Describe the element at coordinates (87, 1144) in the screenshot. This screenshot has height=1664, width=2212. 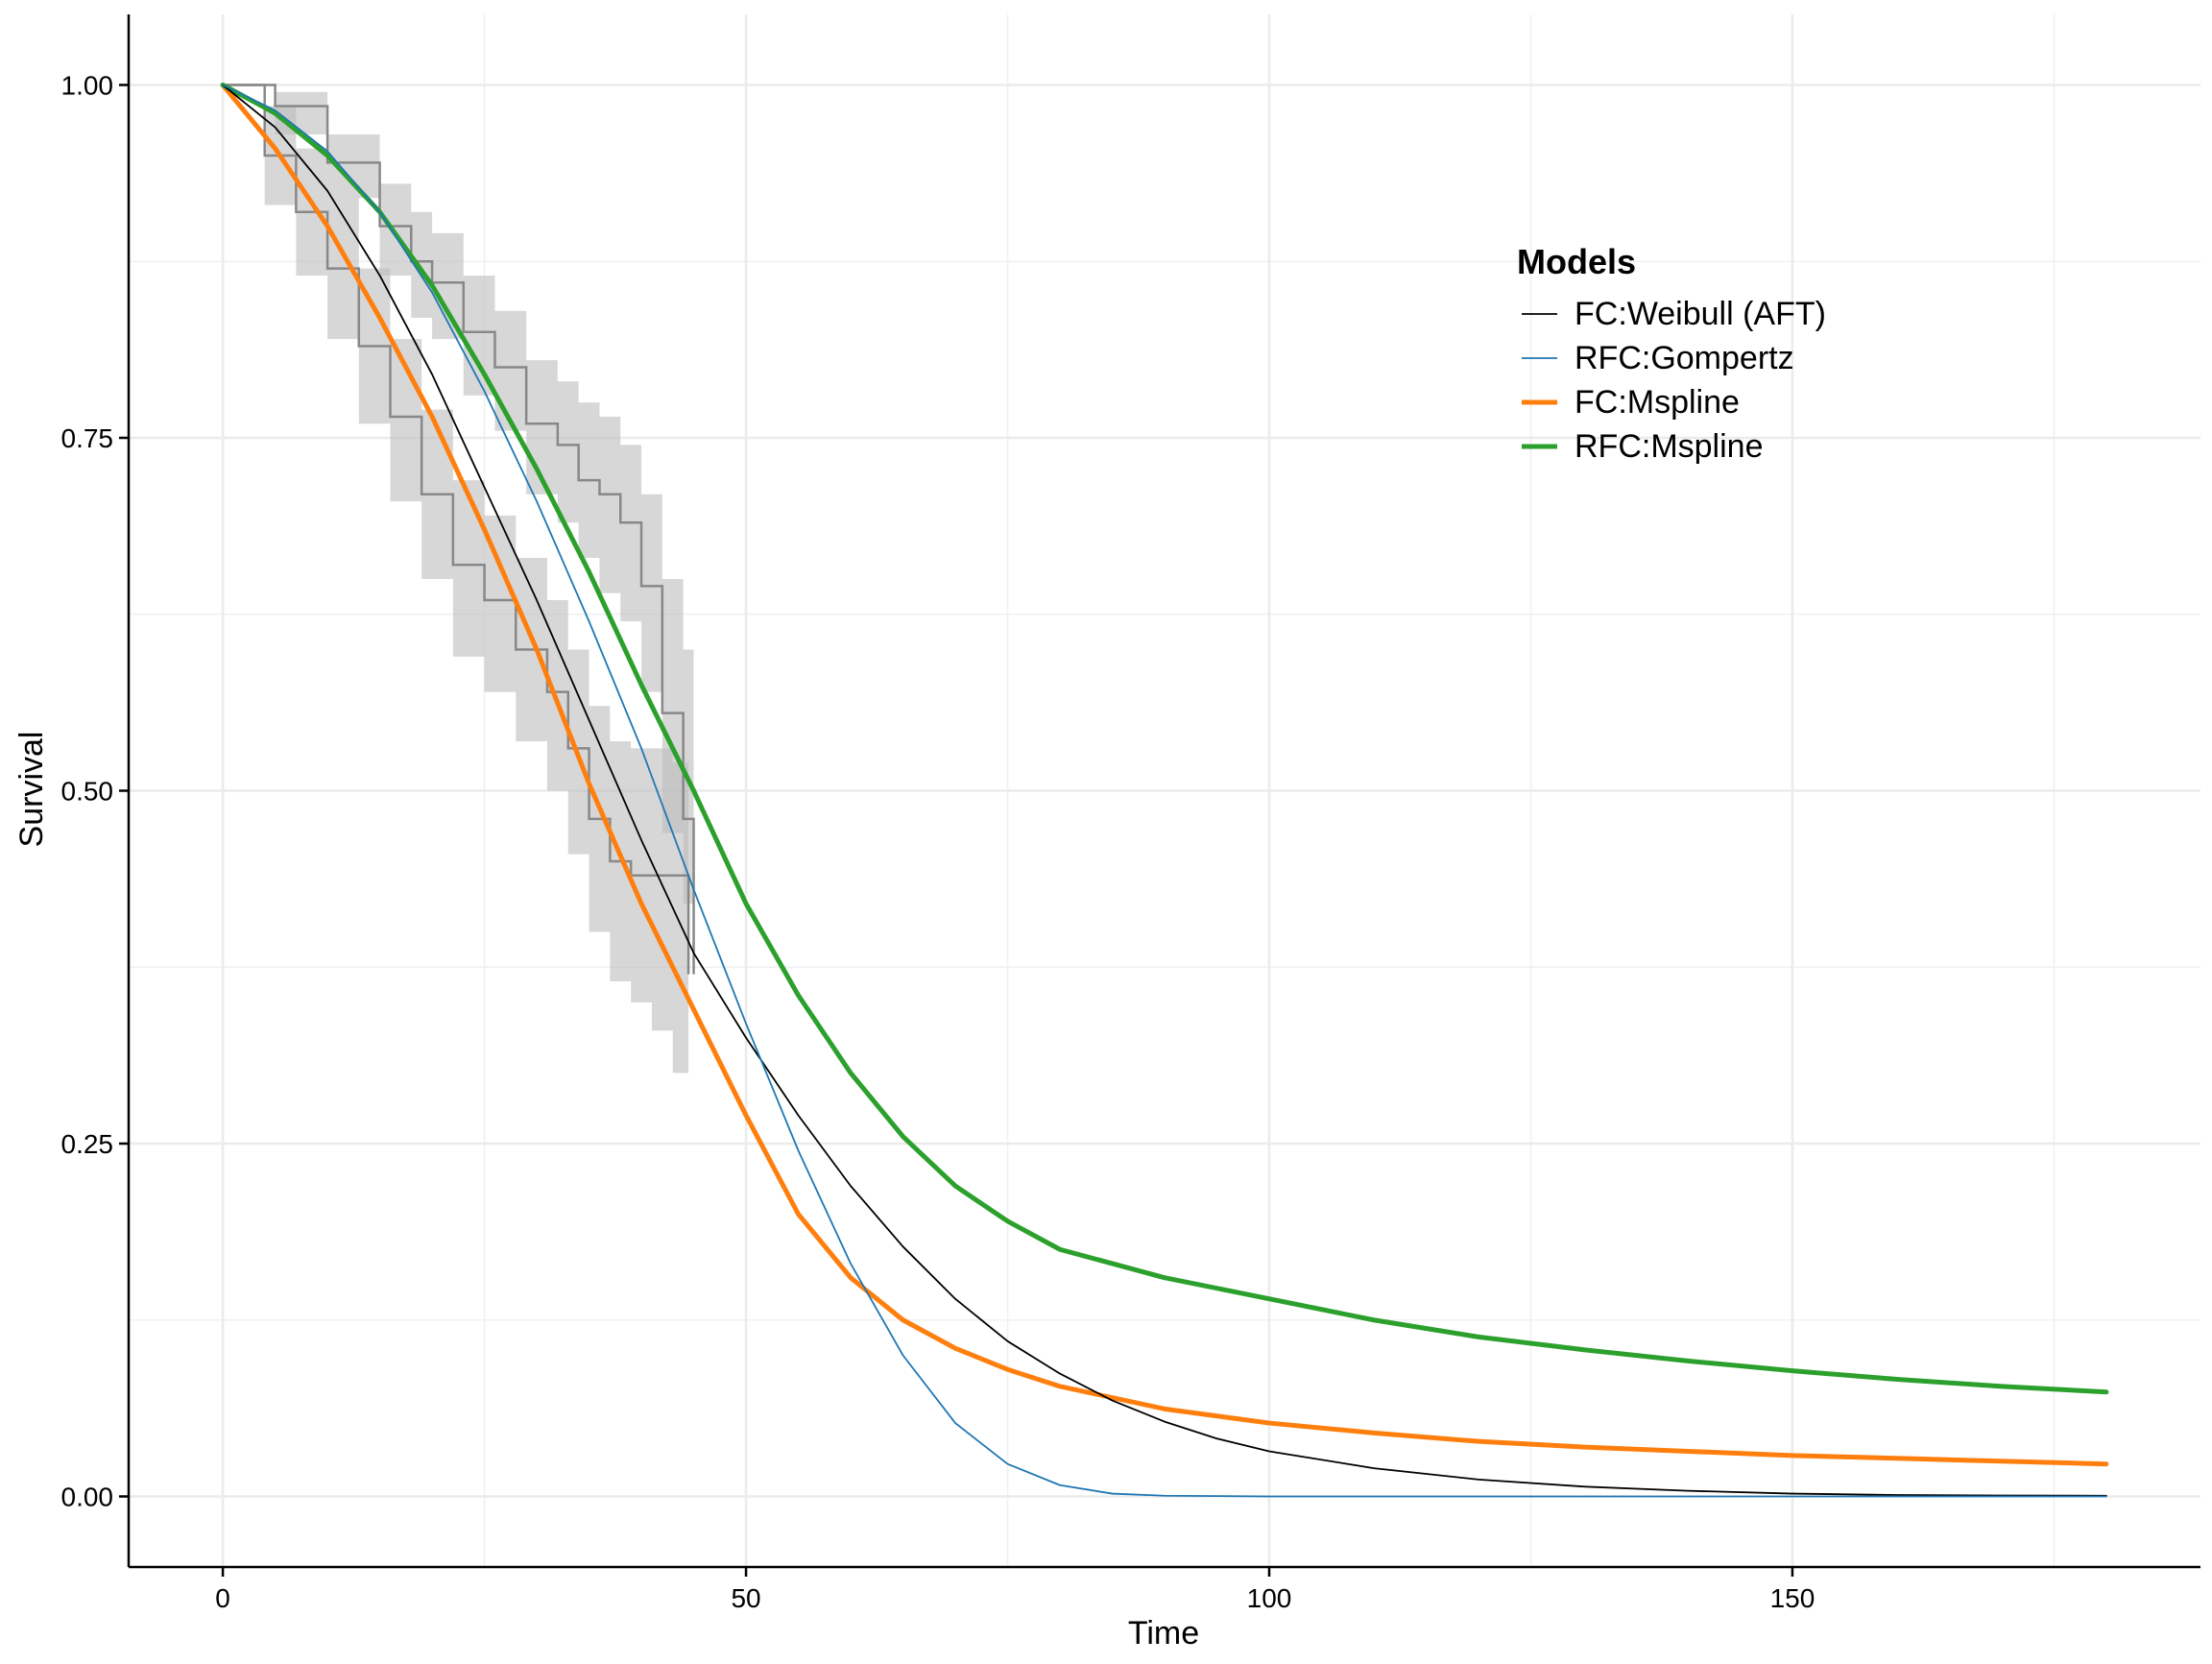
I see `y-tick-label: 0.25` at that location.